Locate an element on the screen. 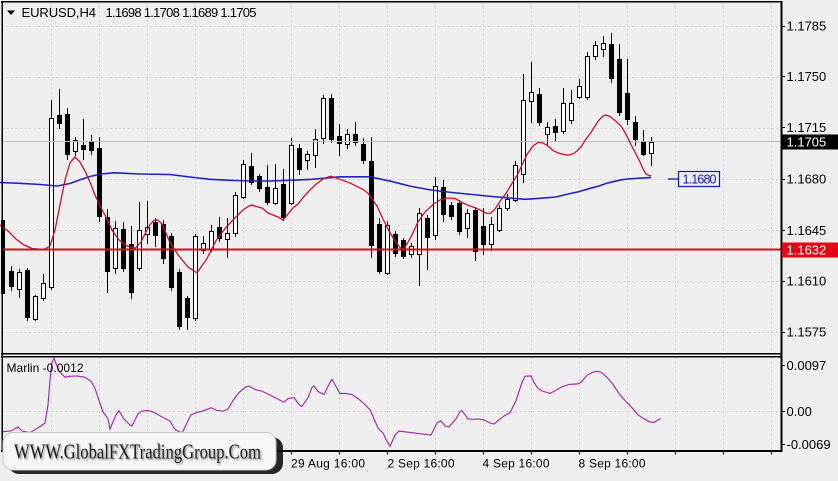 The height and width of the screenshot is (481, 838). svg-text: 2 Sep 16:00 is located at coordinates (421, 464).